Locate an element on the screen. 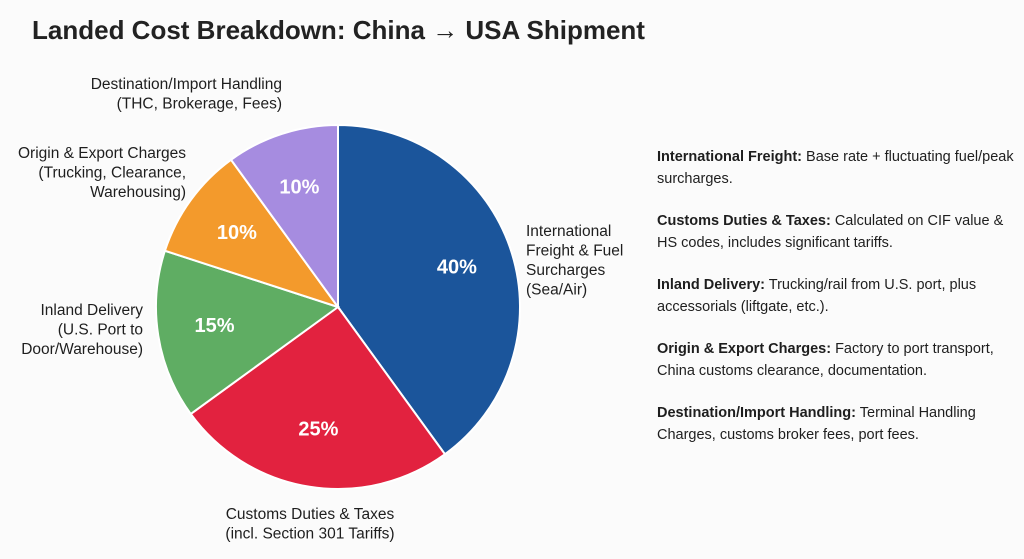  category-label-line: (Sea/Air) is located at coordinates (556, 290).